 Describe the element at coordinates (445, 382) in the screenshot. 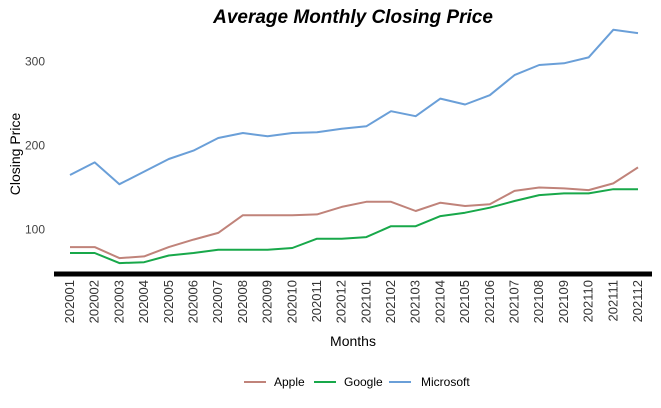

I see `legend-label-microsoft: Microsoft` at that location.